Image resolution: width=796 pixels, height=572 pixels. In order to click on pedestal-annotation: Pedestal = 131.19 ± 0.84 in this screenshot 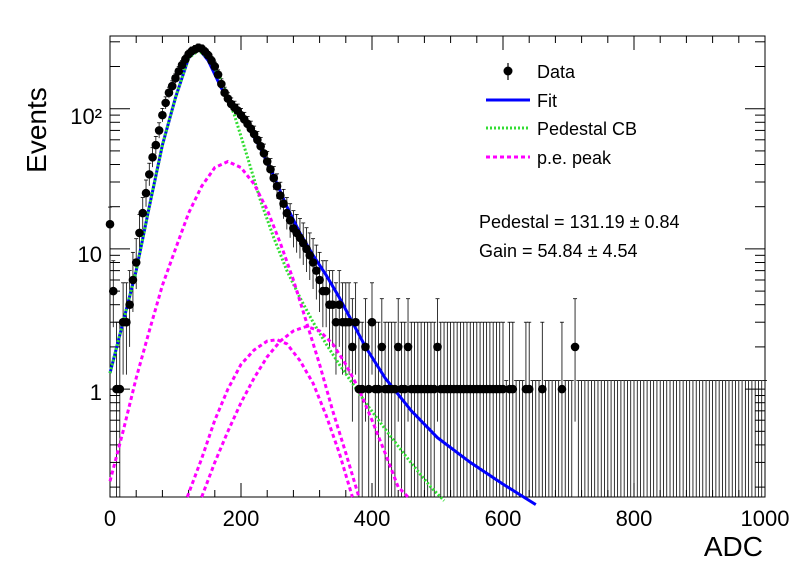, I will do `click(579, 222)`.